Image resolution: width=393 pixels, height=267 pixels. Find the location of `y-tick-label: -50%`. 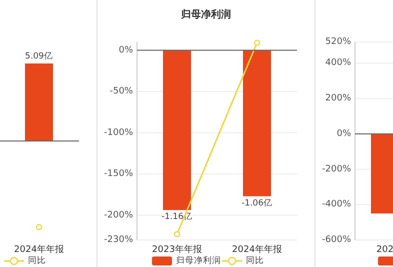

y-tick-label: -50% is located at coordinates (122, 91).